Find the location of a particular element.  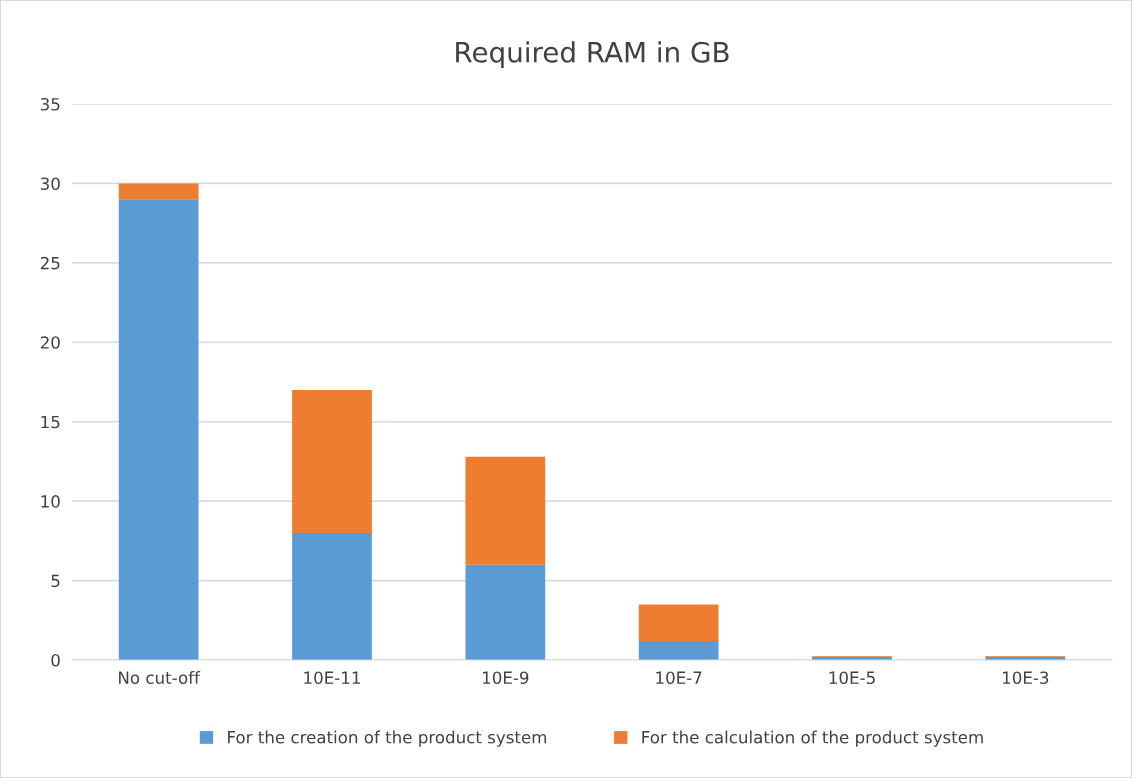

x-tick-label: 10E-7 is located at coordinates (679, 678).